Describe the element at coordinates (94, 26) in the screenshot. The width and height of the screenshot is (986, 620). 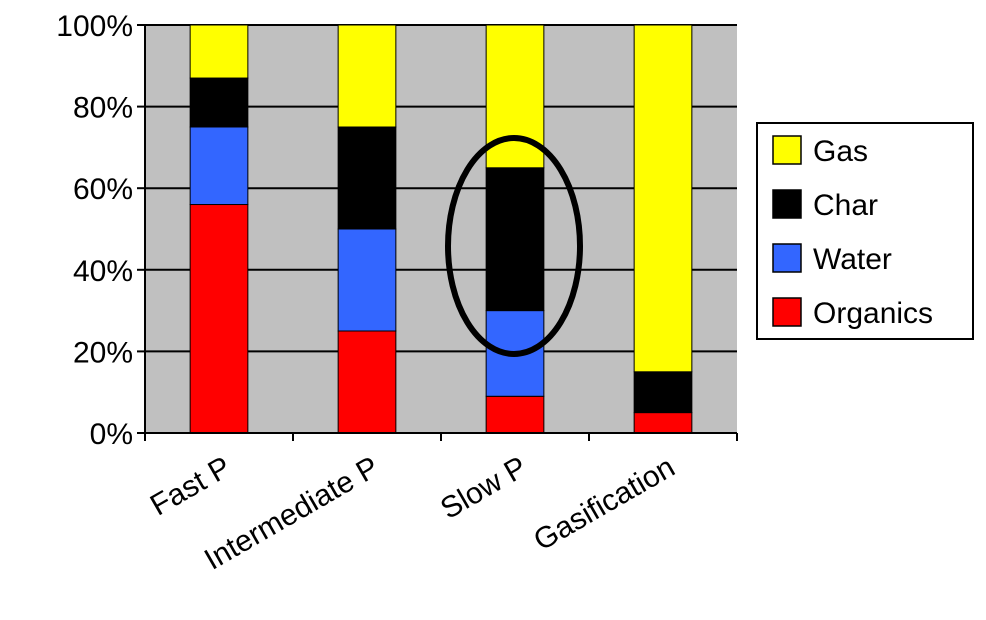
I see `y-tick-label: 100%` at that location.